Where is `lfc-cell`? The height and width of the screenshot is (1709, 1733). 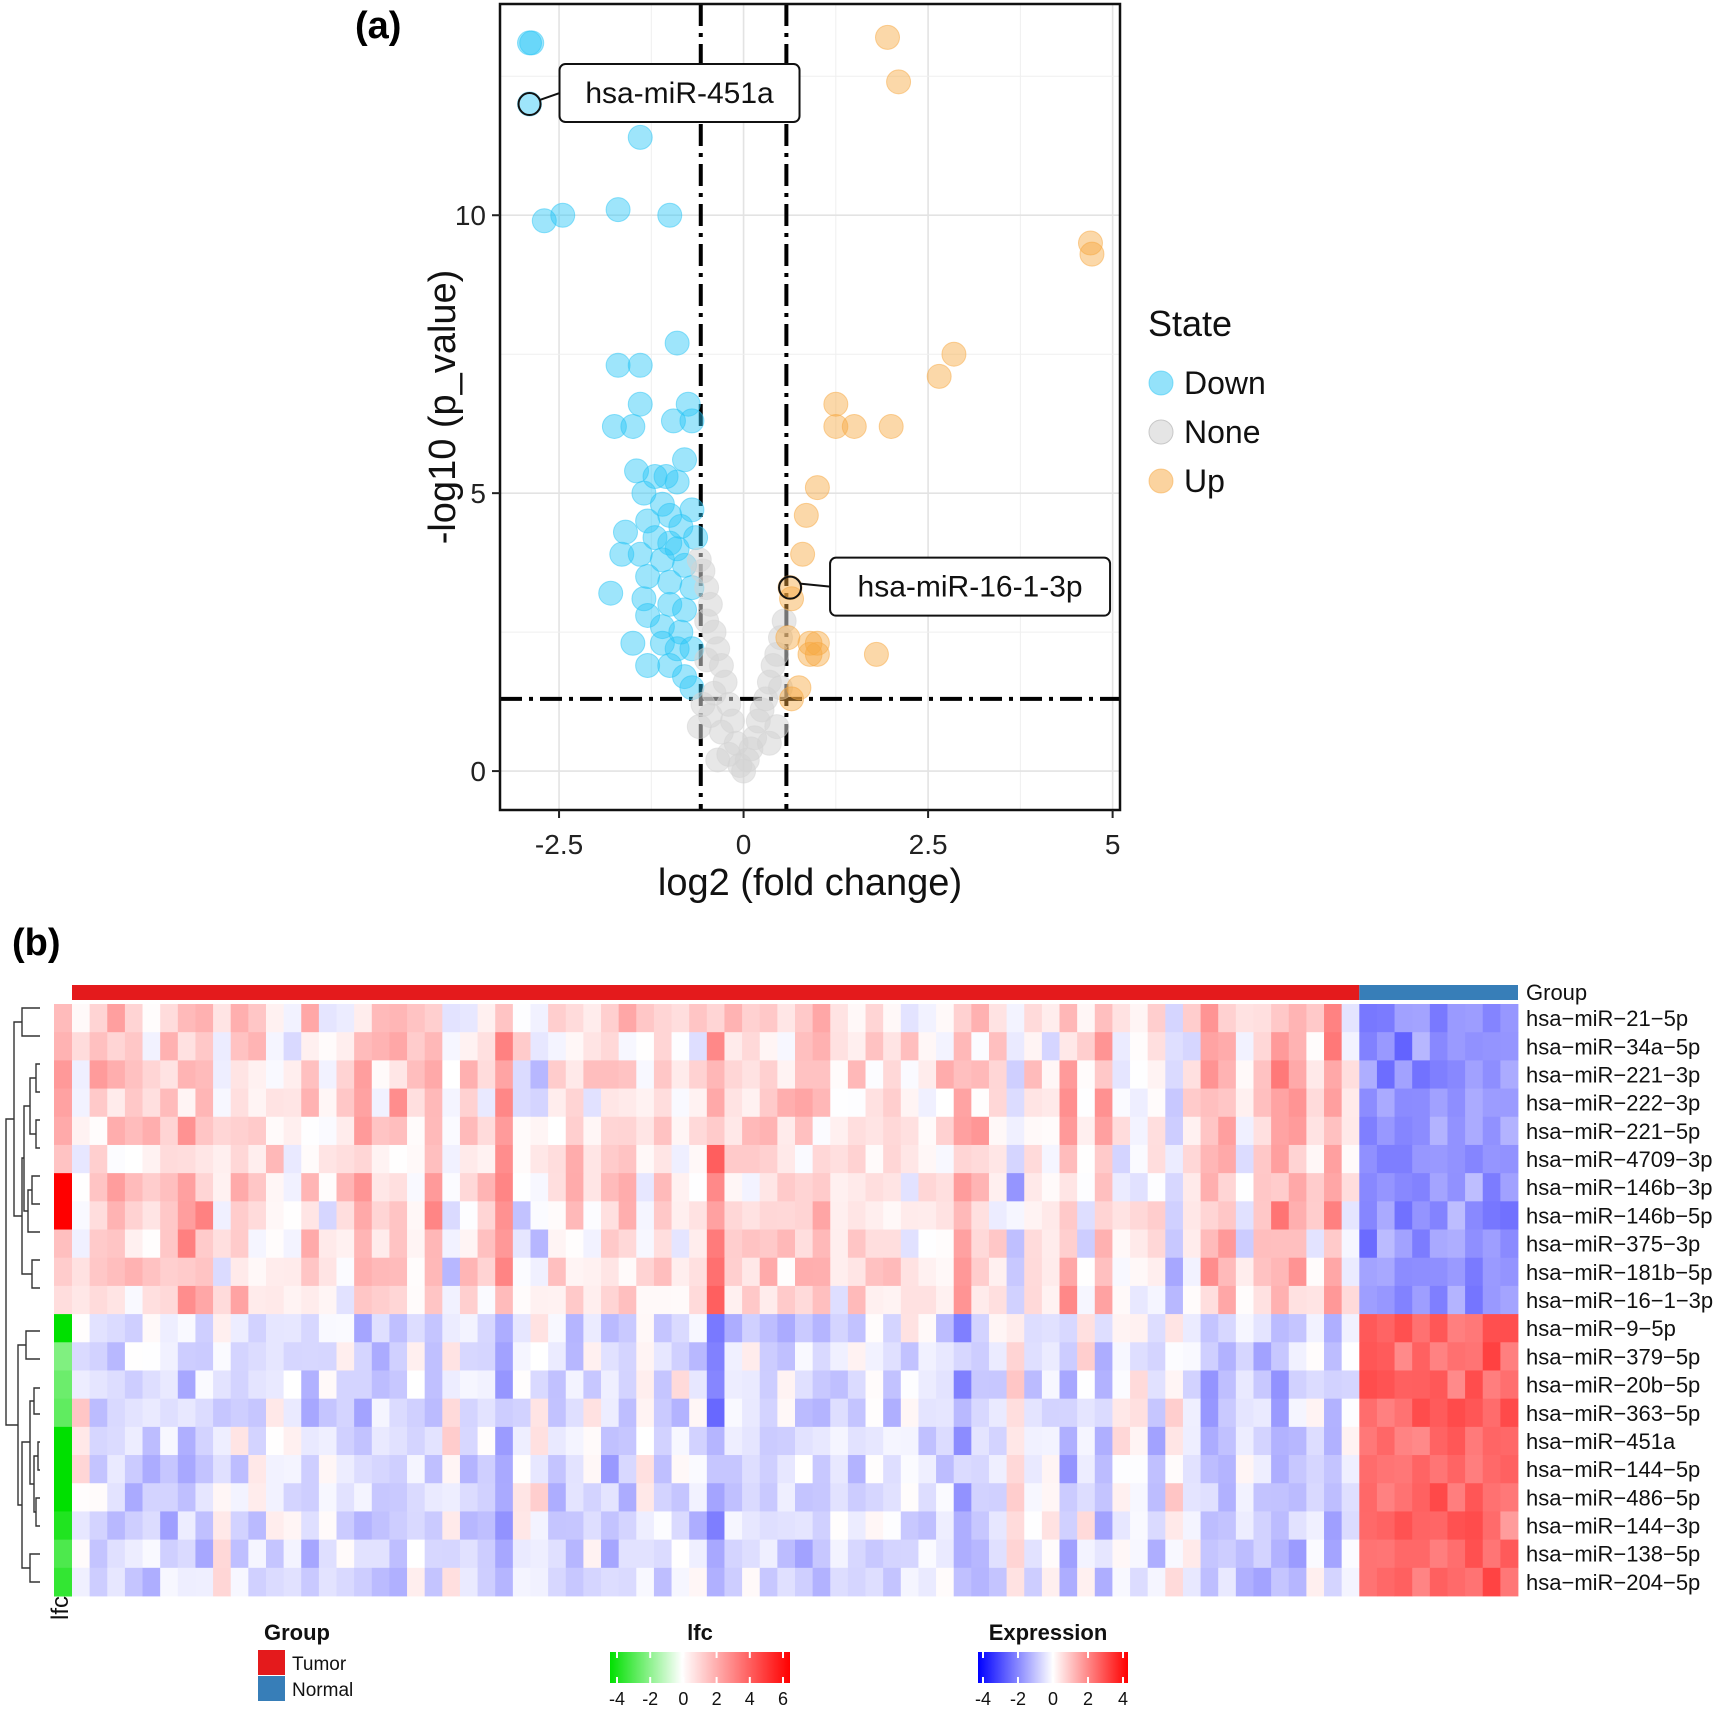 lfc-cell is located at coordinates (63, 1385).